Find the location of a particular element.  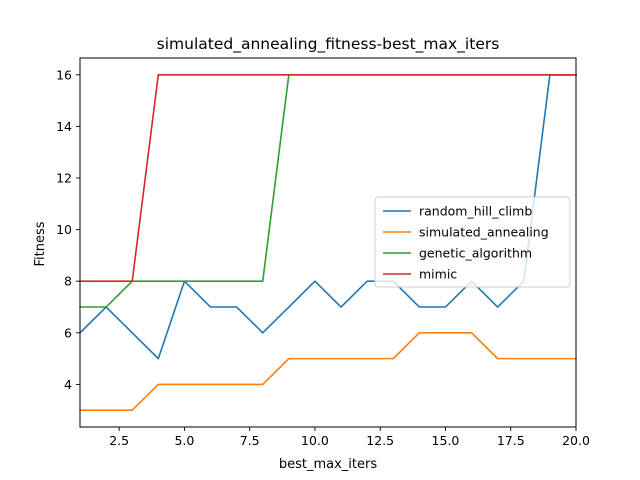

legend-label-genetic_algorithm: genetic_algorithm is located at coordinates (475, 253).